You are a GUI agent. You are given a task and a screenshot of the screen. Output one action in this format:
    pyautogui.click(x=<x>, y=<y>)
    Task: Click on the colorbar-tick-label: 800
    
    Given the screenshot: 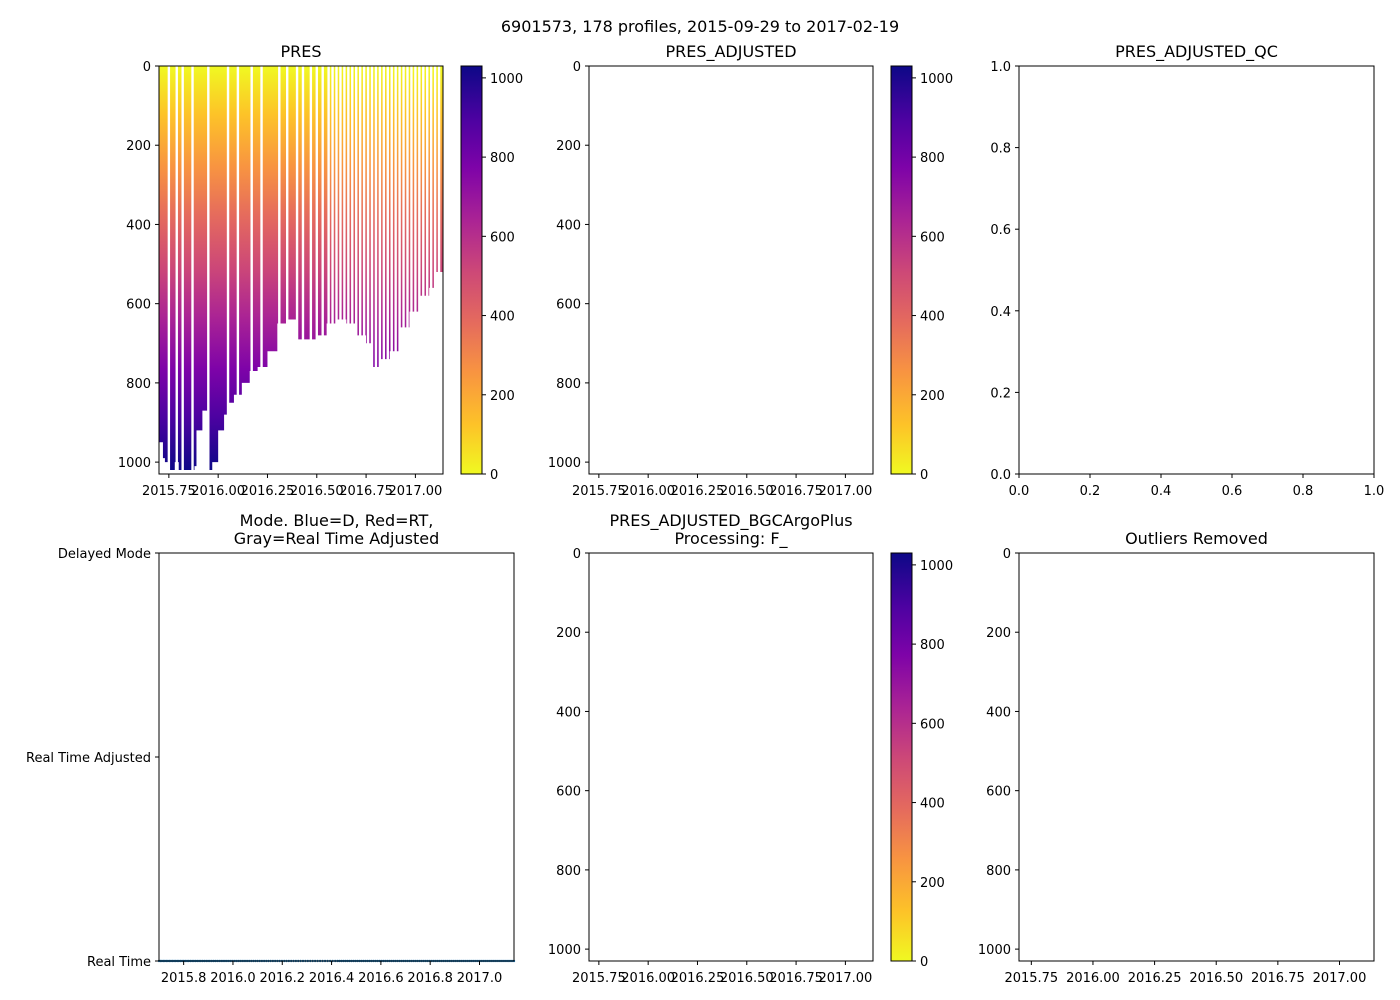 What is the action you would take?
    pyautogui.click(x=932, y=158)
    